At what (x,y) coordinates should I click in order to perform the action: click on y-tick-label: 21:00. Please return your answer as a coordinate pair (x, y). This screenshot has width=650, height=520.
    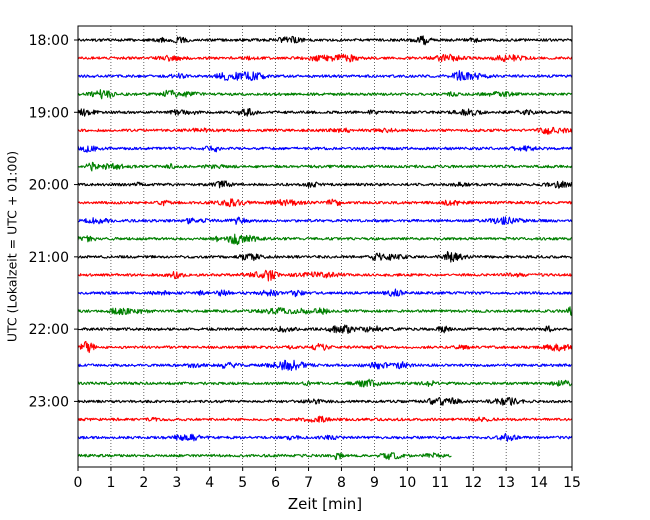
    Looking at the image, I should click on (49, 258).